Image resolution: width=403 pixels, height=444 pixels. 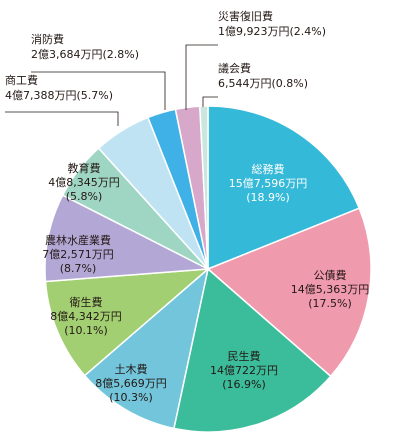 What do you see at coordinates (78, 254) in the screenshot?
I see `slice-label-5: 農林水産業費 7億2,571万円(8.7%)` at bounding box center [78, 254].